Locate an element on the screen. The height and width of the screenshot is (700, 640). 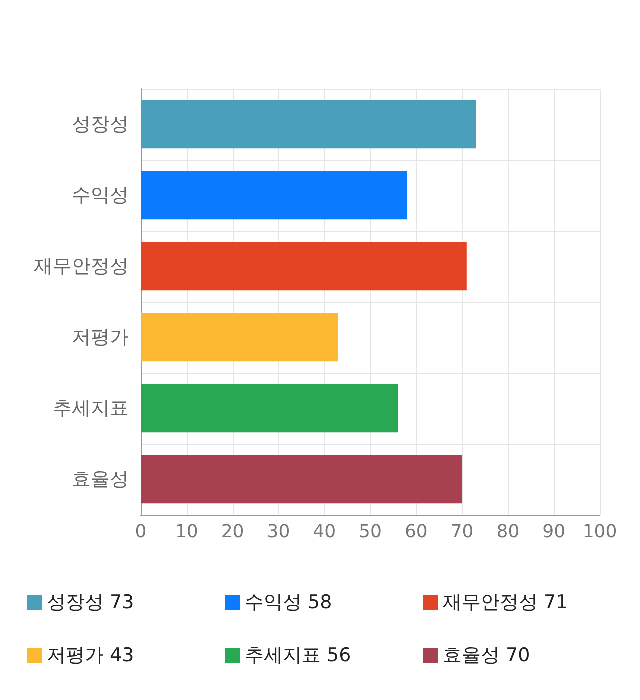
legend-label: 재무안정성 71 is located at coordinates (505, 603).